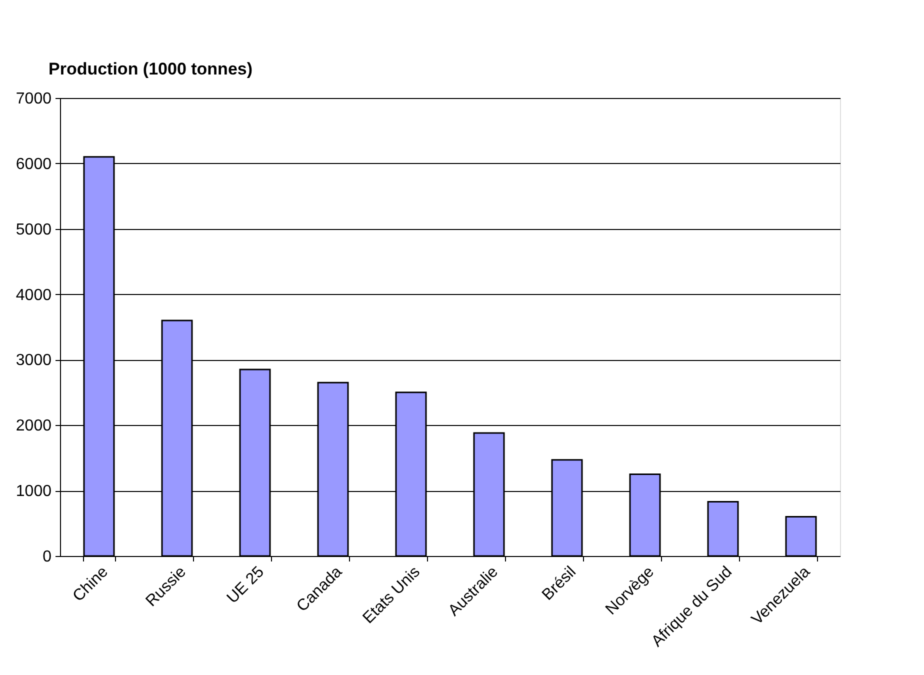 Image resolution: width=924 pixels, height=675 pixels. I want to click on y-axis-title: Production (1000 tonnes), so click(150, 69).